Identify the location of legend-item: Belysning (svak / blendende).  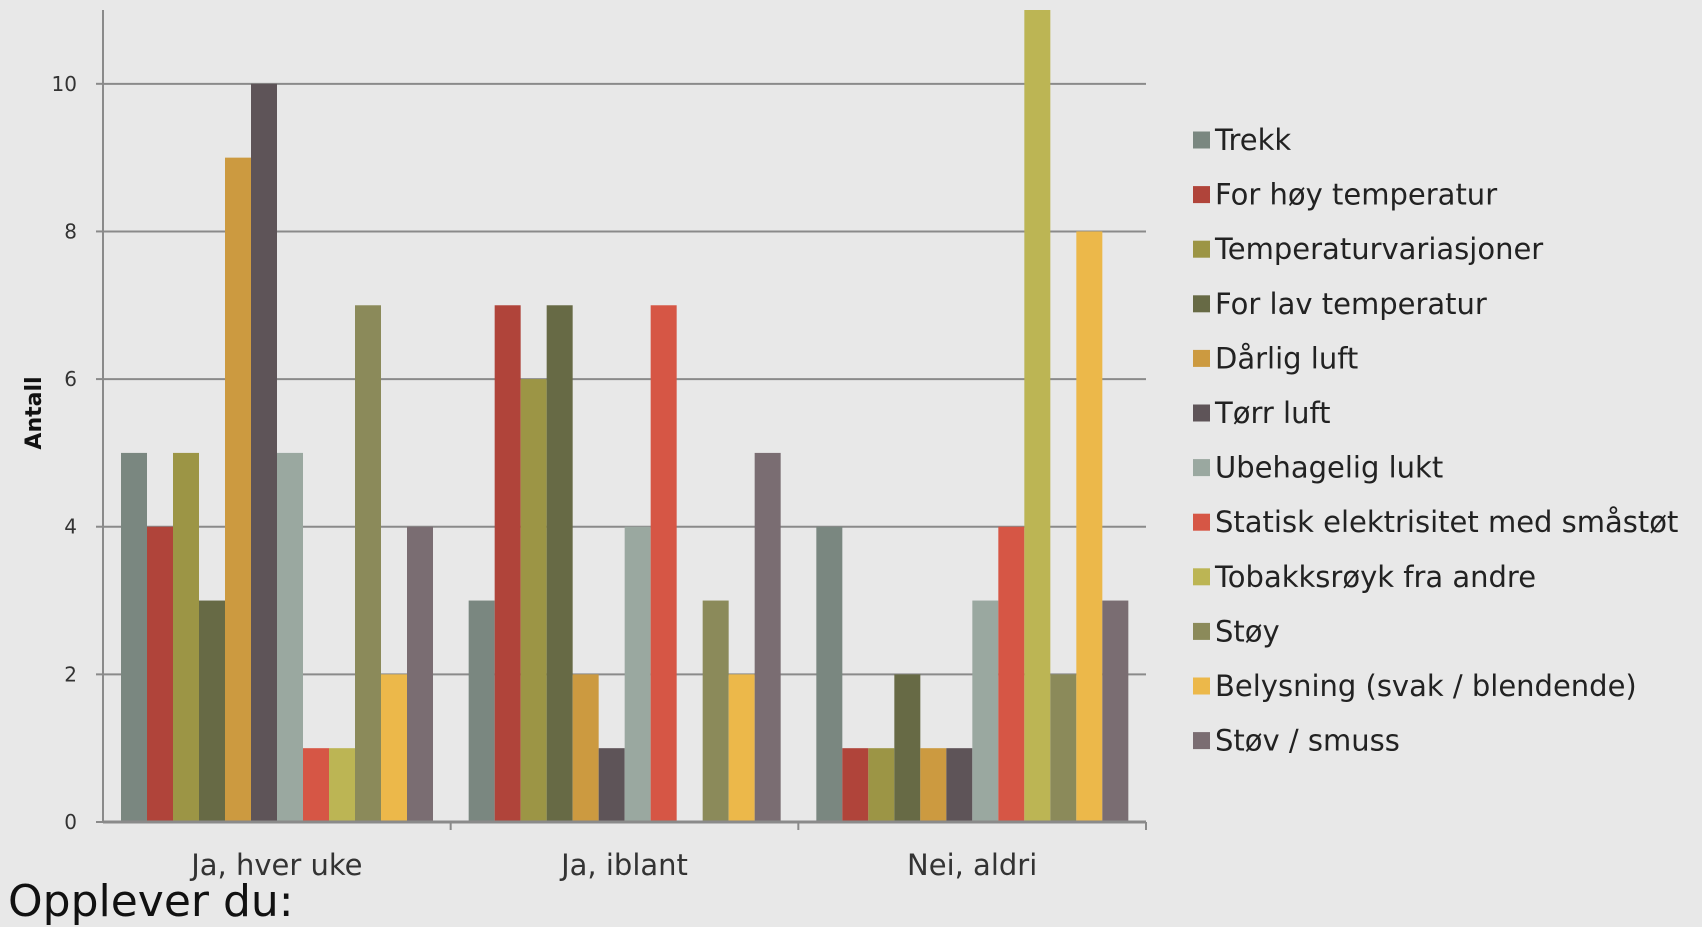
(1415, 686).